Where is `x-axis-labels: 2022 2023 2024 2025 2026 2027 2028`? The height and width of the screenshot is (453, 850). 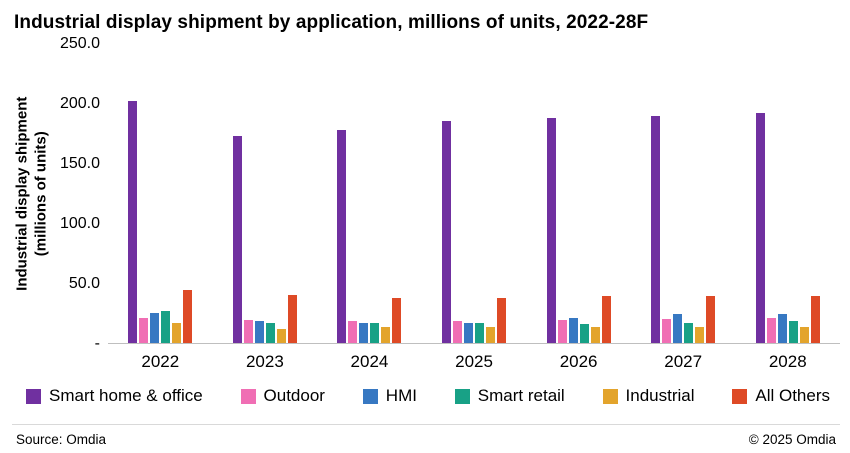
x-axis-labels: 2022 2023 2024 2025 2026 2027 2028 is located at coordinates (474, 358).